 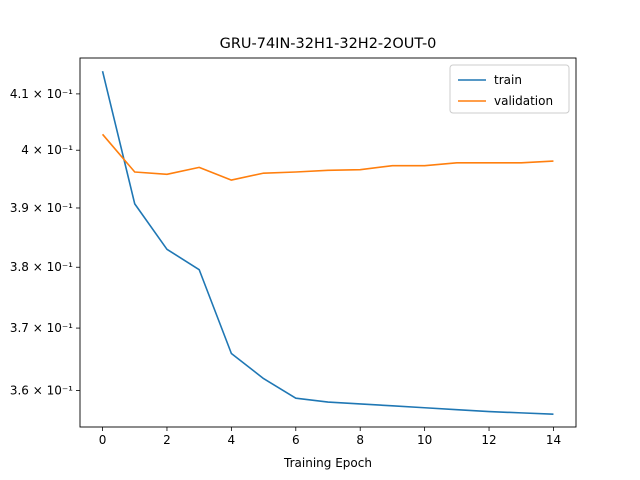 What do you see at coordinates (232, 440) in the screenshot?
I see `x-tick-label: 4` at bounding box center [232, 440].